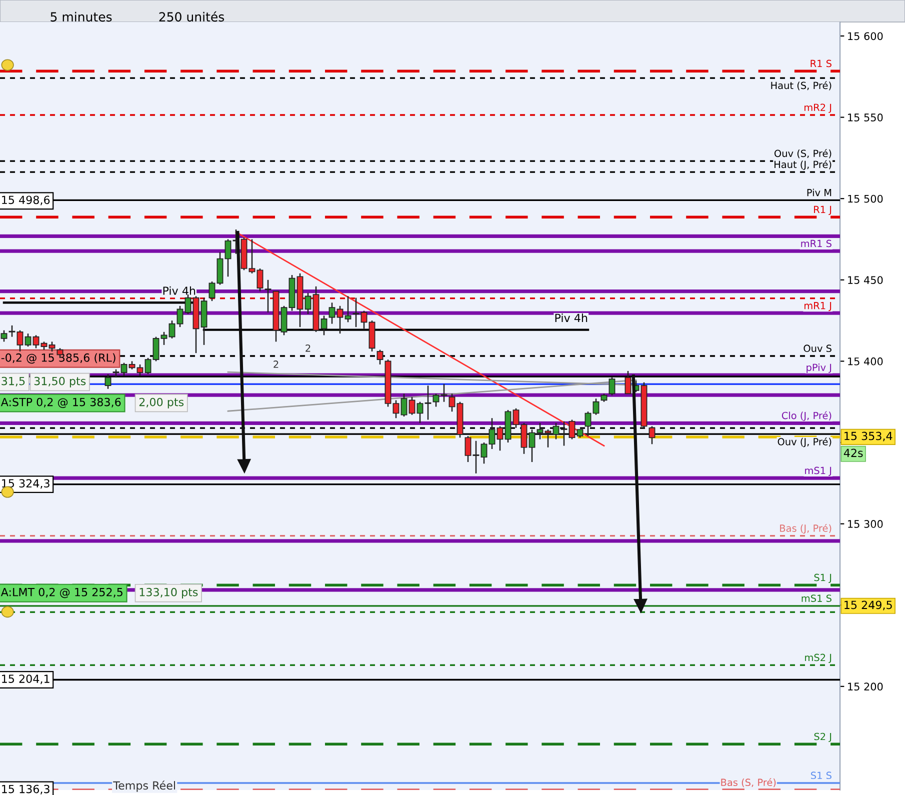 The image size is (905, 795). I want to click on ref-line-label: Ouv S, so click(818, 348).